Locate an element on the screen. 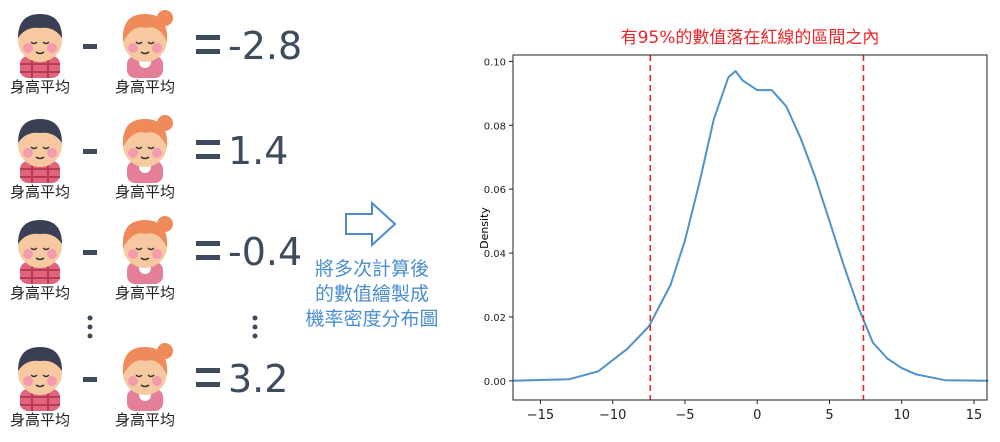  result: 3.2 is located at coordinates (258, 379).